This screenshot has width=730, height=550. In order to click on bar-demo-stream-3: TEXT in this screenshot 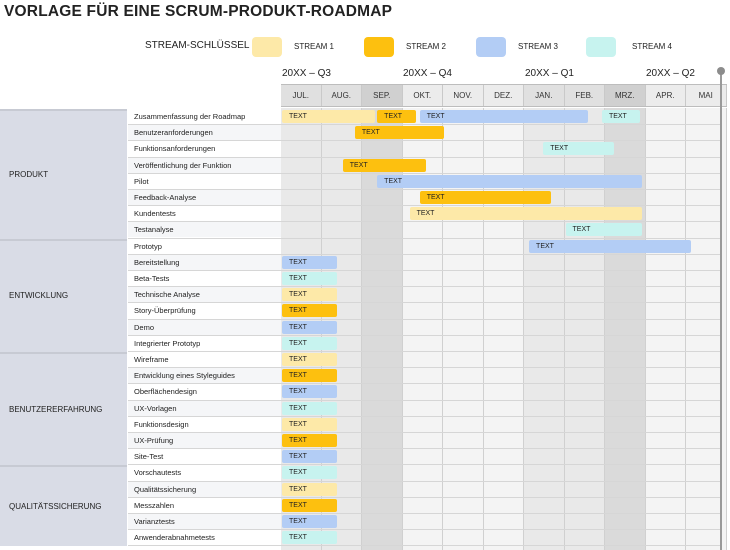, I will do `click(309, 327)`.